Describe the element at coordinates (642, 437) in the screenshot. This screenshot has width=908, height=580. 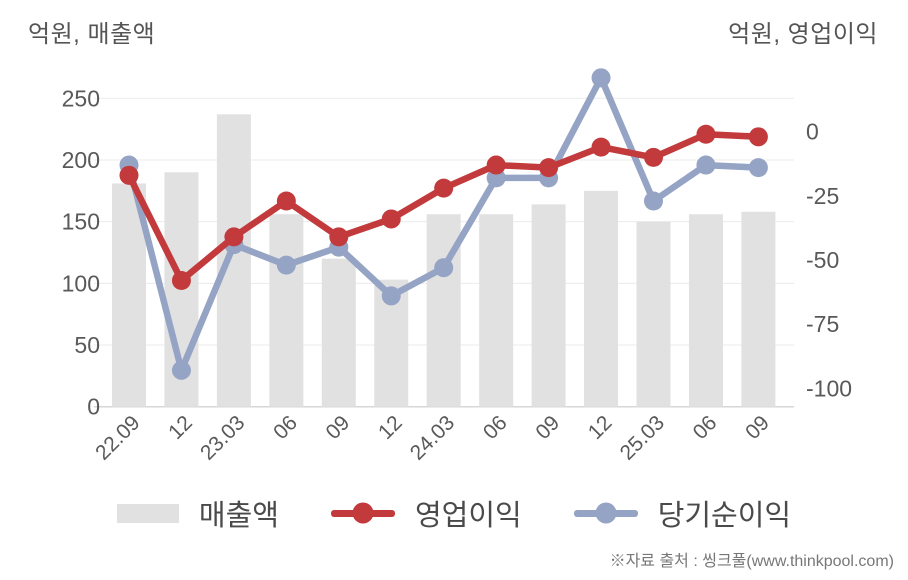
I see `x-axis-label: 25.03` at that location.